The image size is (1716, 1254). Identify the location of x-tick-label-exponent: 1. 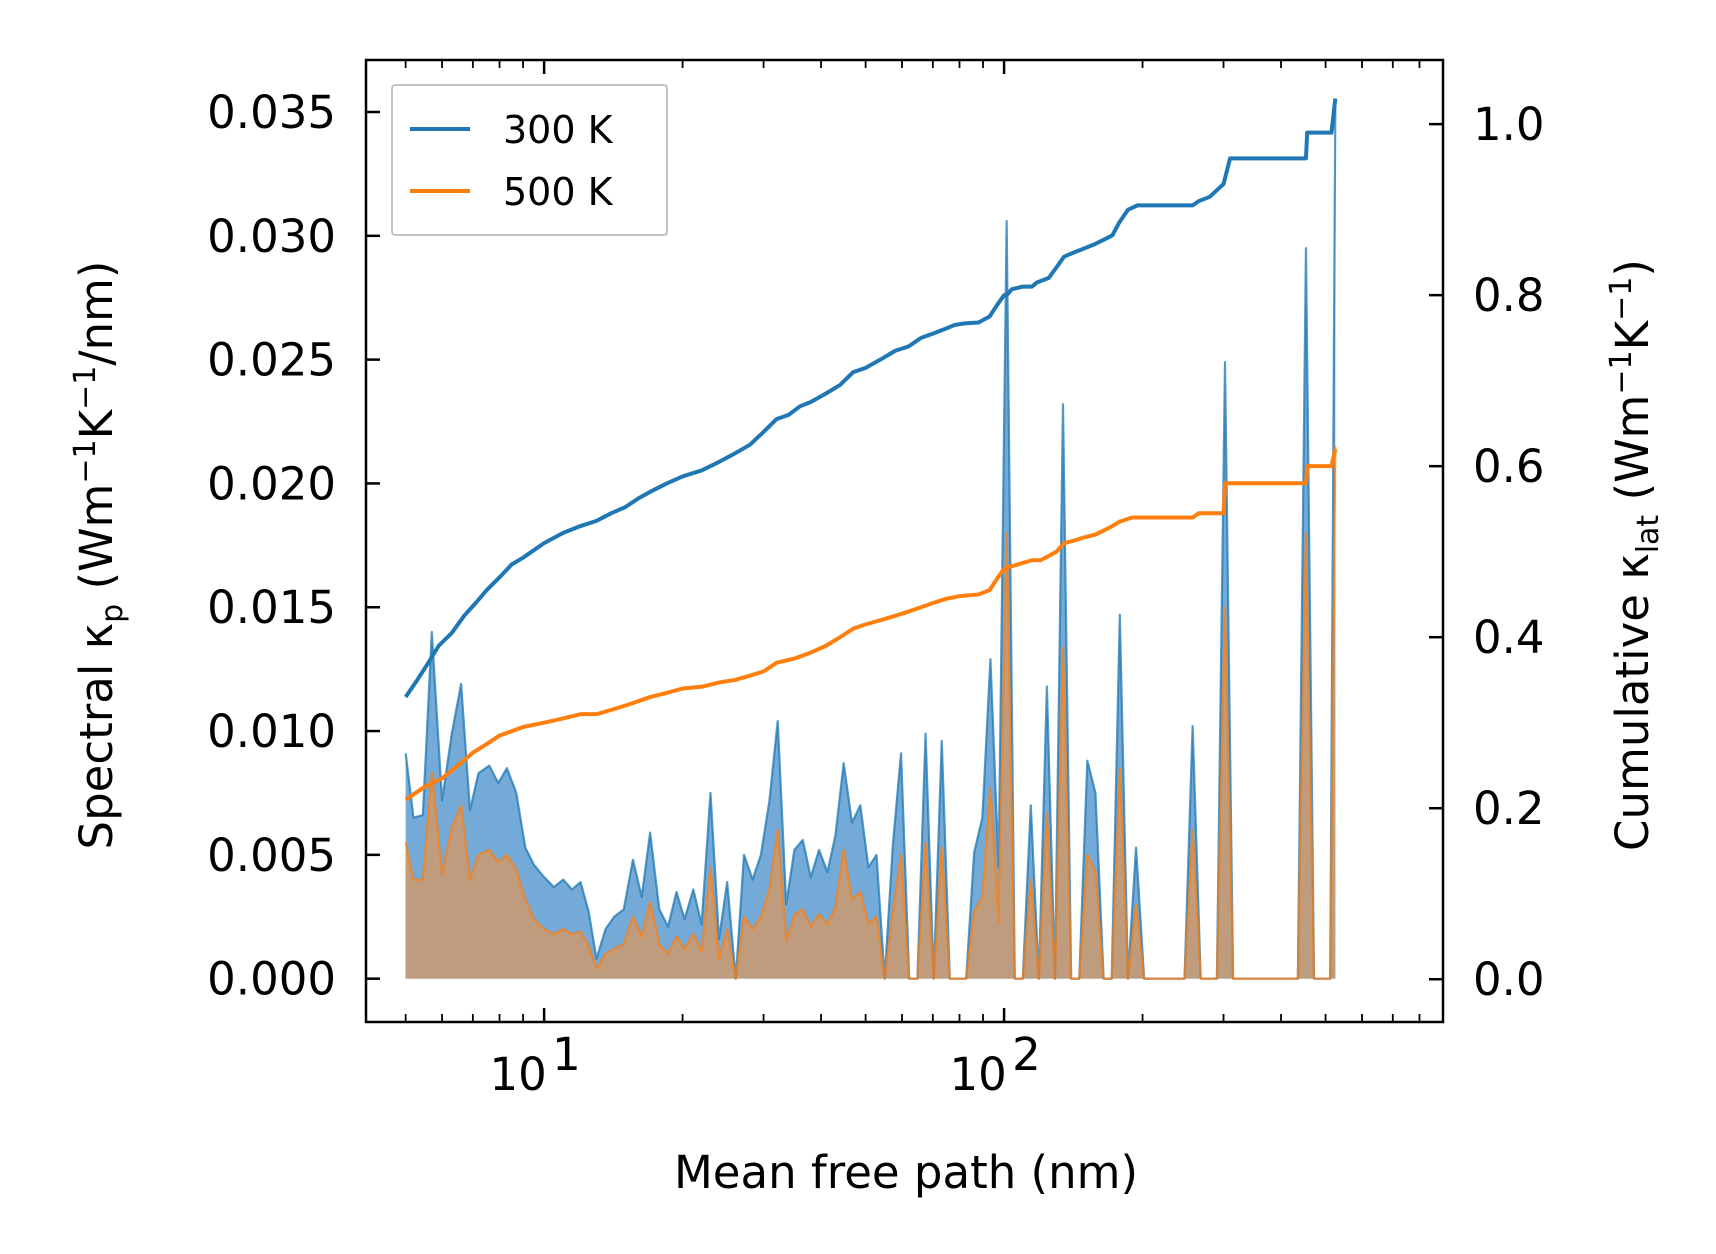
(566, 1054).